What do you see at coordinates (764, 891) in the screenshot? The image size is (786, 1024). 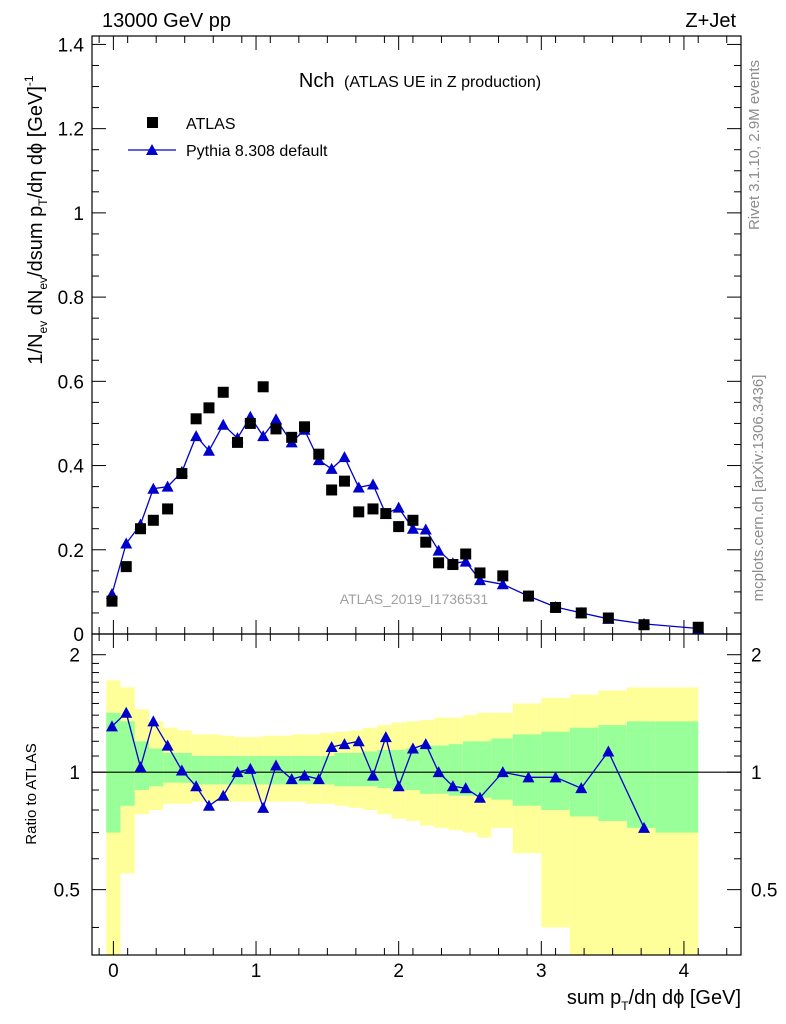 I see `ratio-ytick-label-right: 0.5` at bounding box center [764, 891].